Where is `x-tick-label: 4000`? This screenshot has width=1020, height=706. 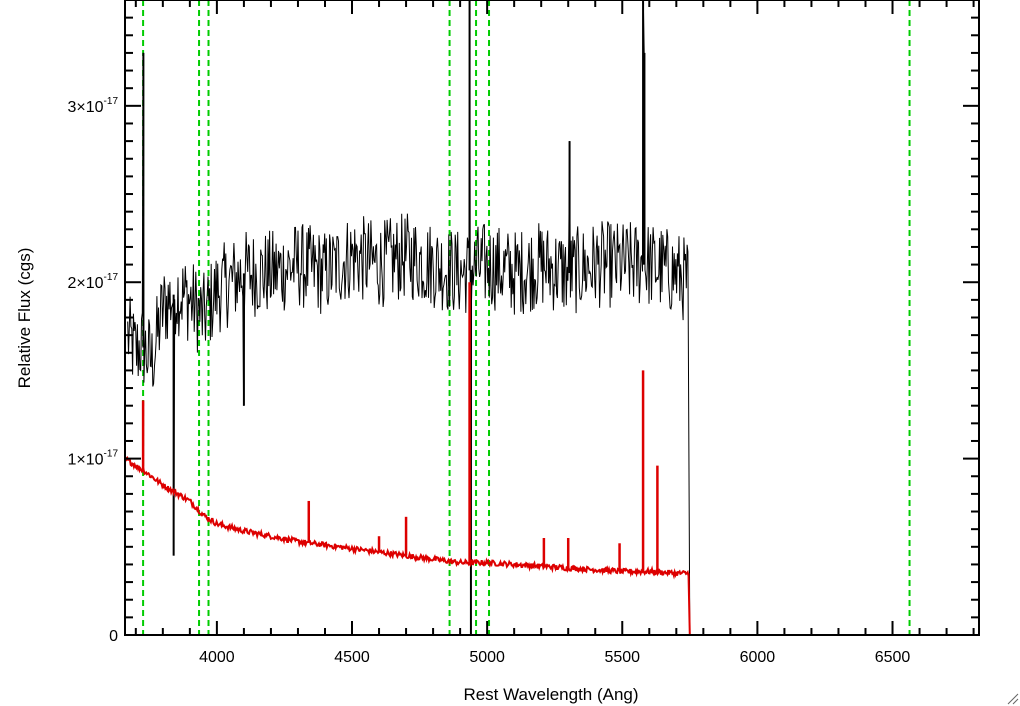 x-tick-label: 4000 is located at coordinates (217, 657).